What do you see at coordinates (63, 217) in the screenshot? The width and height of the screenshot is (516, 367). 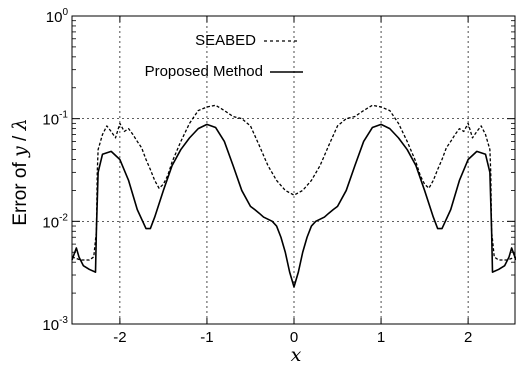 I see `y-tick-label-exponent: -2` at bounding box center [63, 217].